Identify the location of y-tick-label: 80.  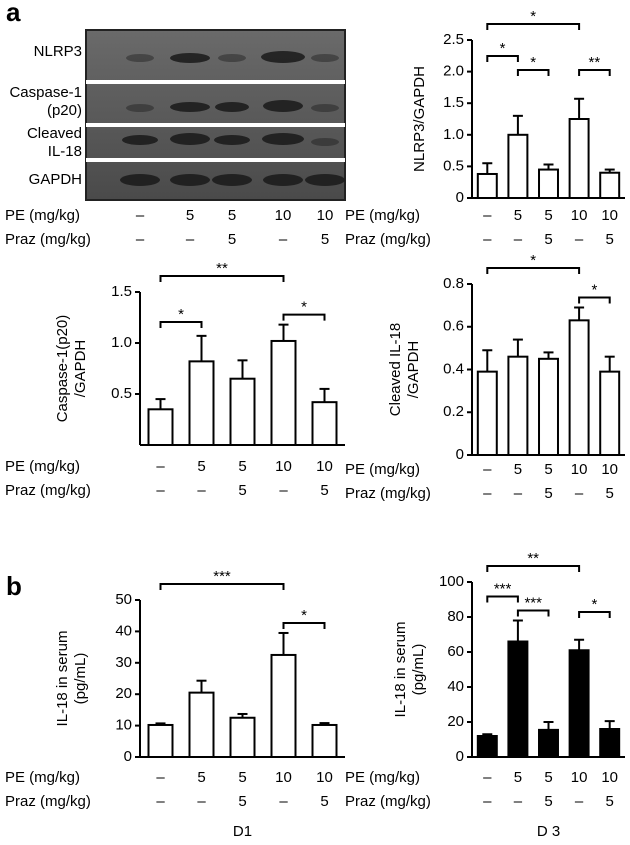
(455, 616).